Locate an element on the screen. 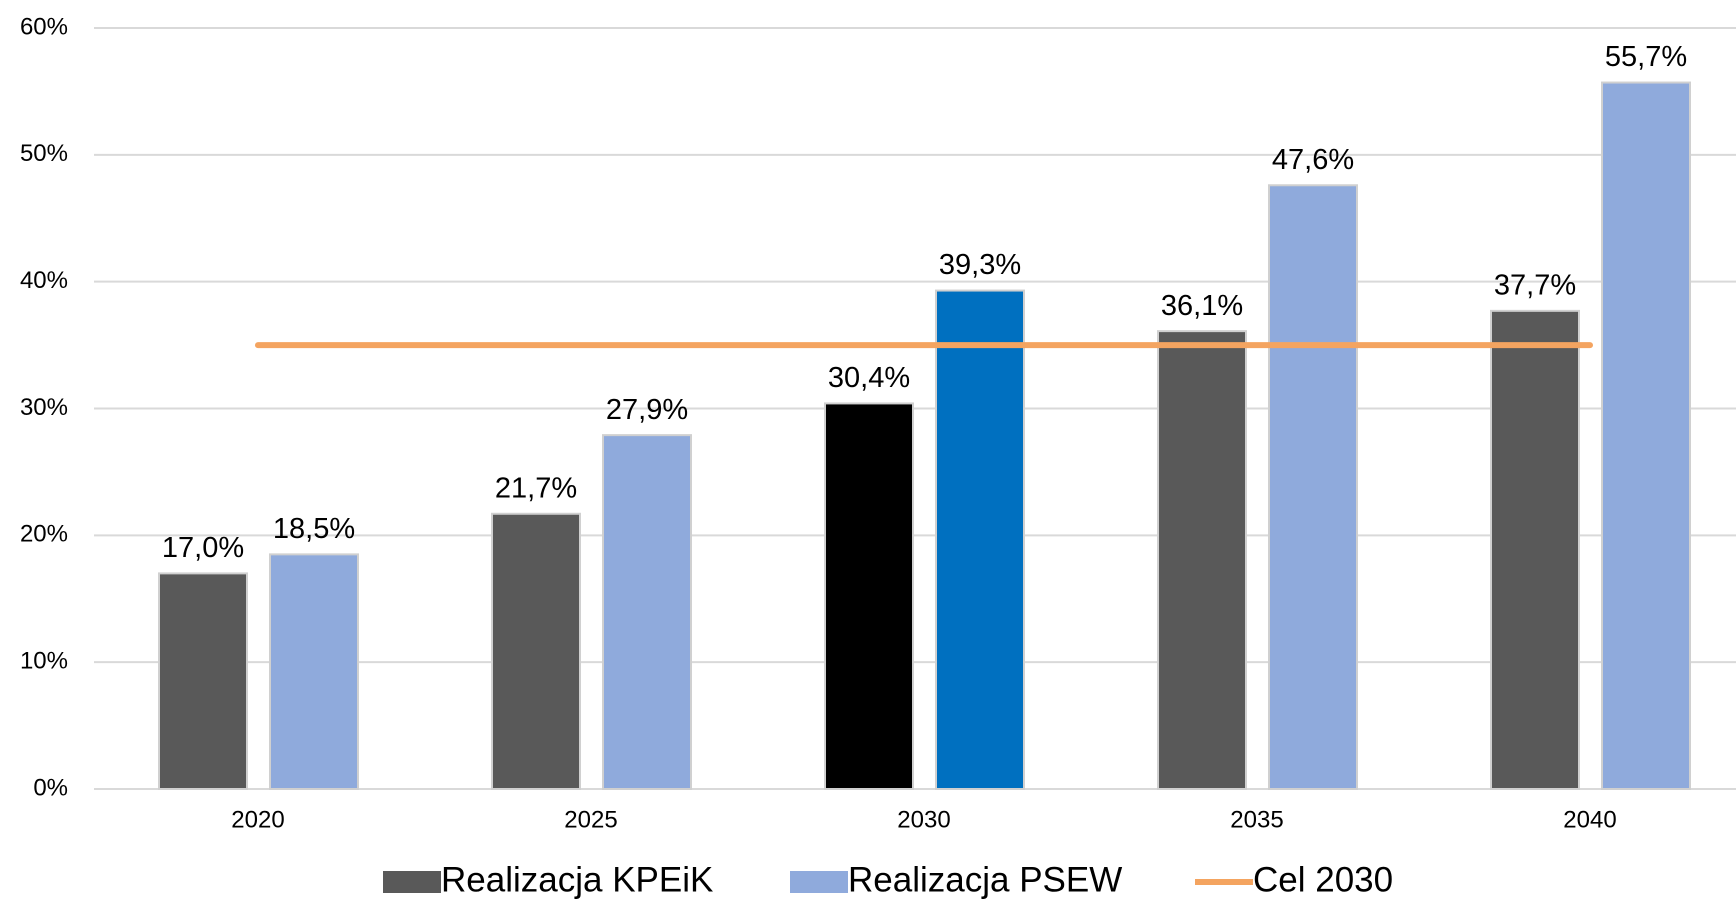 Image resolution: width=1736 pixels, height=905 pixels. x-tick-label: 2040 is located at coordinates (1589, 819).